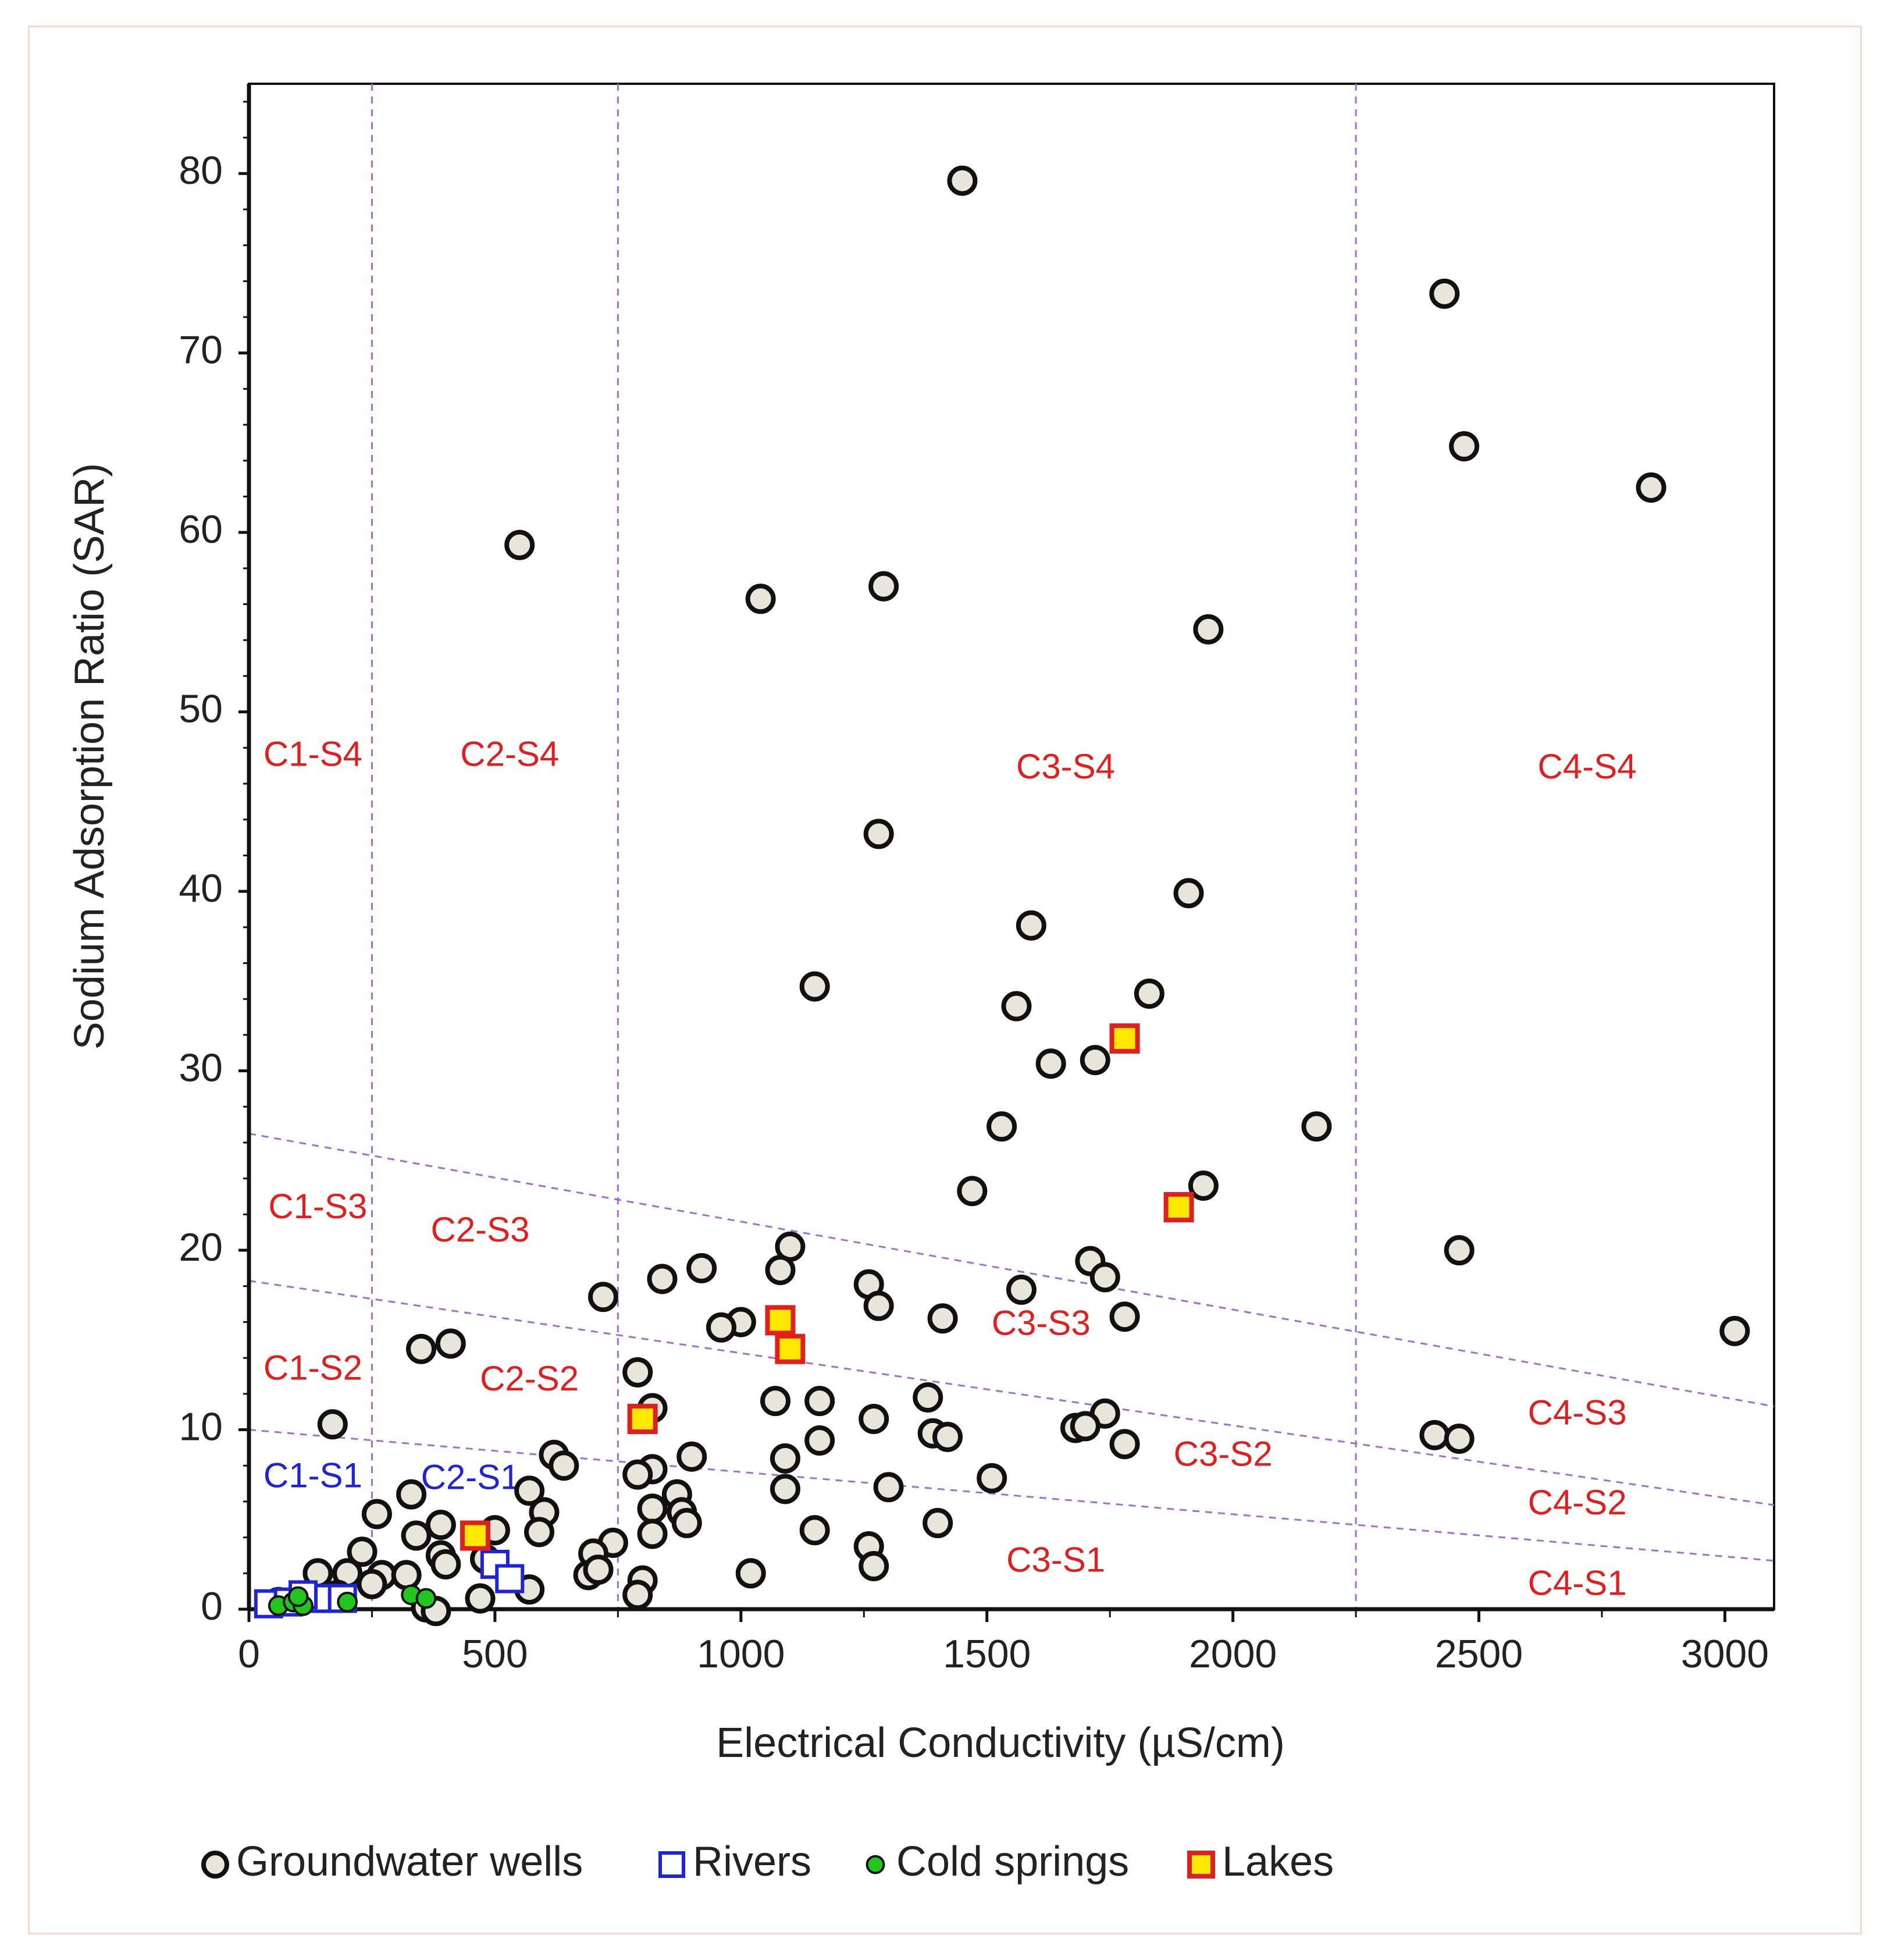 This screenshot has height=1960, width=1891. What do you see at coordinates (1001, 1743) in the screenshot?
I see `x-axis-label: Electrical Conductivity (µS/cm)` at bounding box center [1001, 1743].